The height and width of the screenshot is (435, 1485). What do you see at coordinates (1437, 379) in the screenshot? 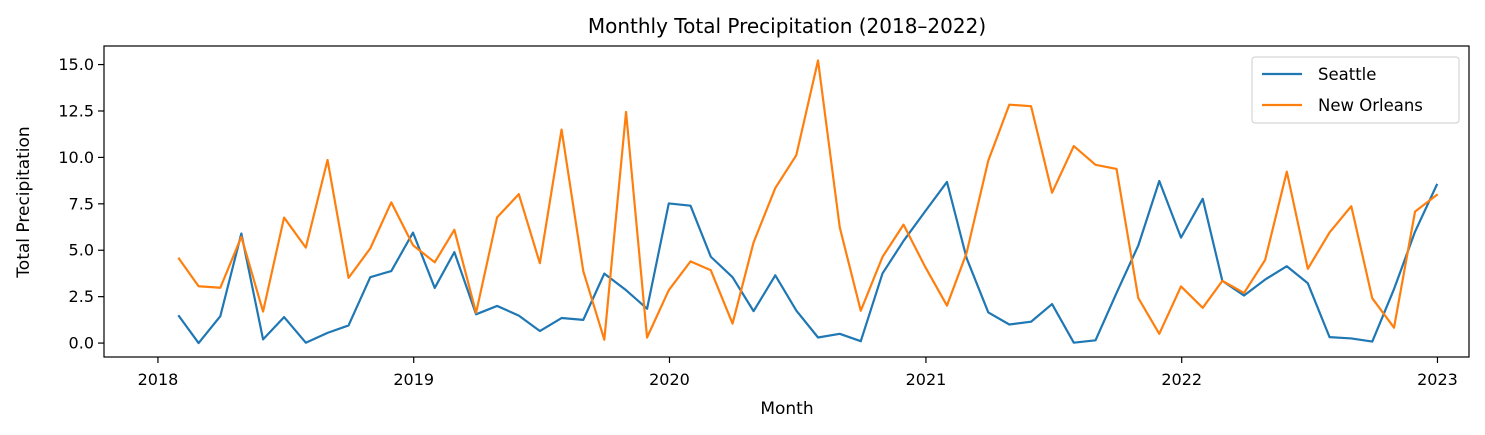
I see `x-tick-label: 2023` at bounding box center [1437, 379].